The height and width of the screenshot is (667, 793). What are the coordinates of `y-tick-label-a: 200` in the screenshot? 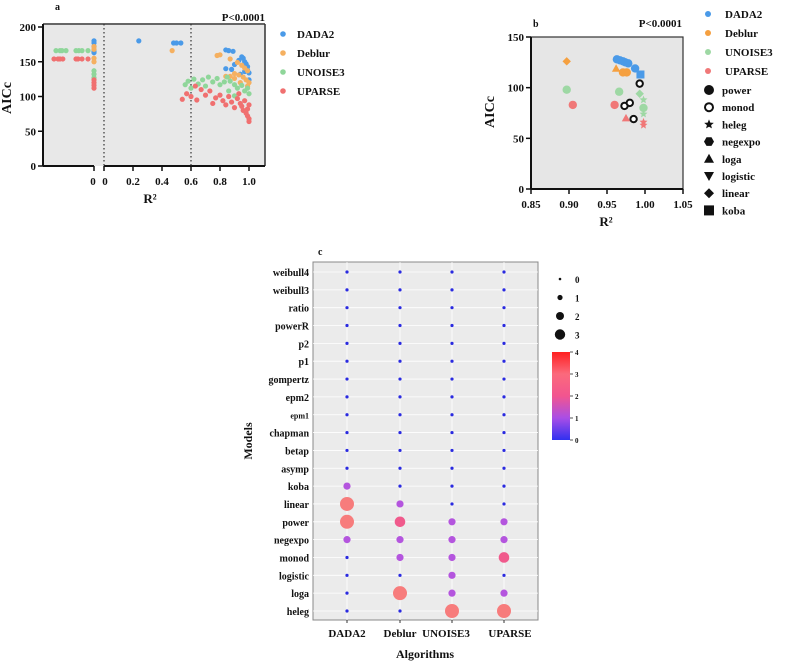 It's located at (28, 28).